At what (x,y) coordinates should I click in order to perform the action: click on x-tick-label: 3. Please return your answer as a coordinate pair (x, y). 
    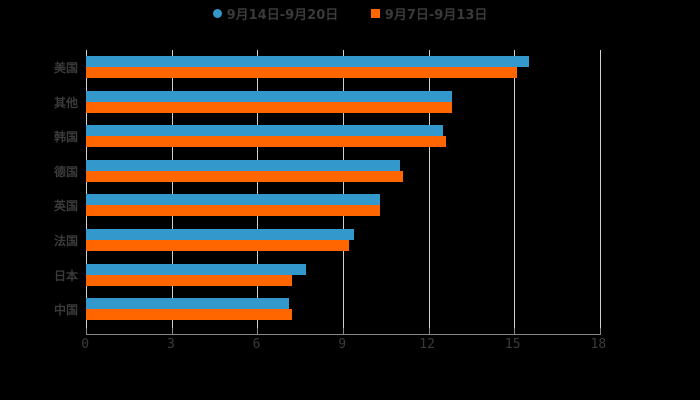
    Looking at the image, I should click on (170, 344).